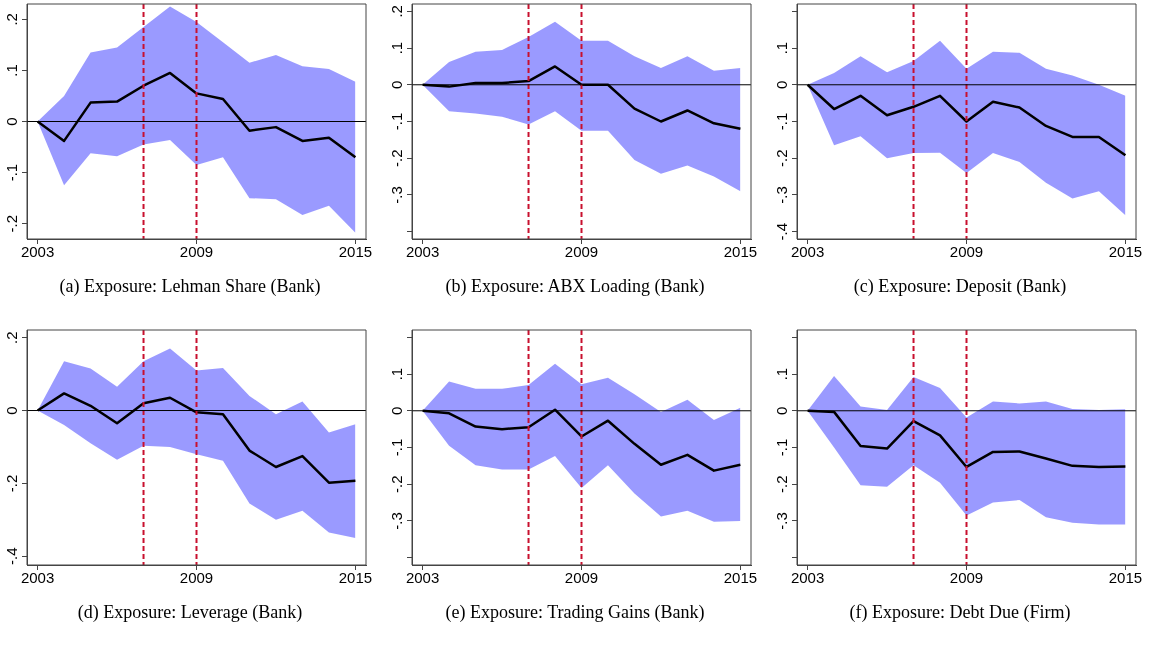 The height and width of the screenshot is (652, 1157). What do you see at coordinates (960, 286) in the screenshot?
I see `text: (c) Exposure: Deposit (Bank)` at bounding box center [960, 286].